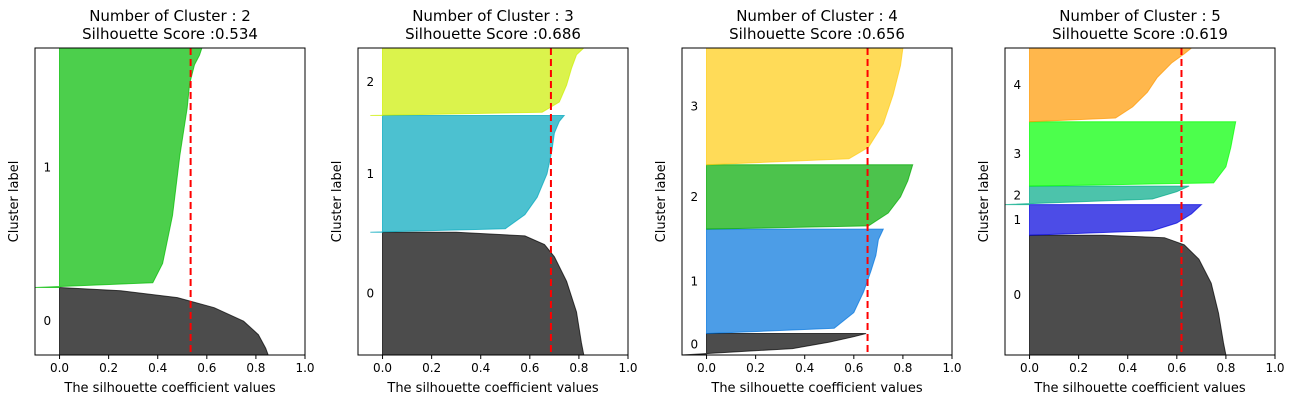 The height and width of the screenshot is (409, 1295). What do you see at coordinates (817, 16) in the screenshot?
I see `chart-title: Number of Cluster : 4` at bounding box center [817, 16].